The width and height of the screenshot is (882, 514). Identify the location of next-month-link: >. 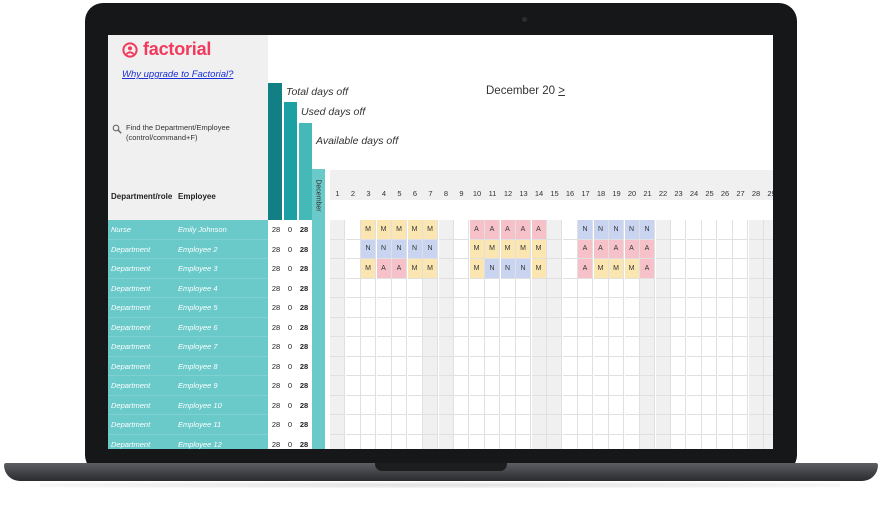
(561, 91).